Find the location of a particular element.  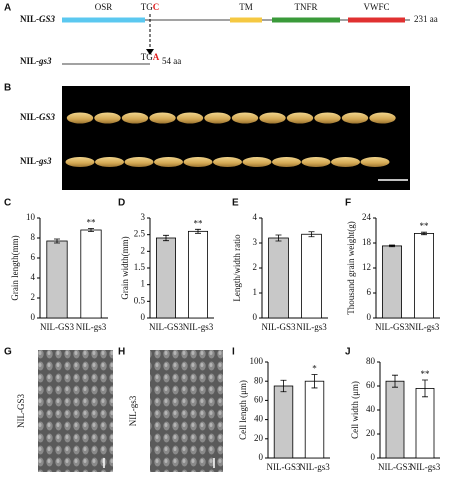

allele-gene: gs3 is located at coordinates (45, 61).